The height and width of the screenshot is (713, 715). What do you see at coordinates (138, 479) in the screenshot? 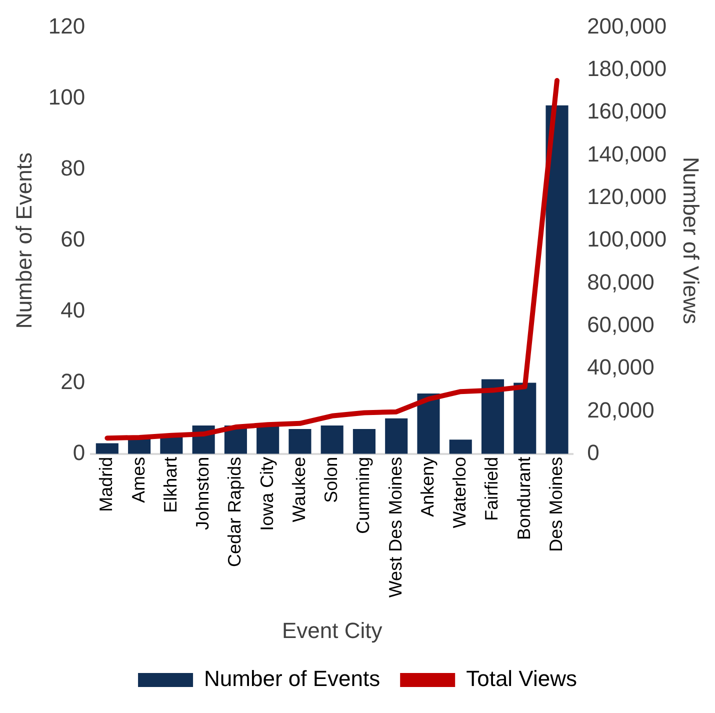
I see `x-tick-label: Ames` at bounding box center [138, 479].